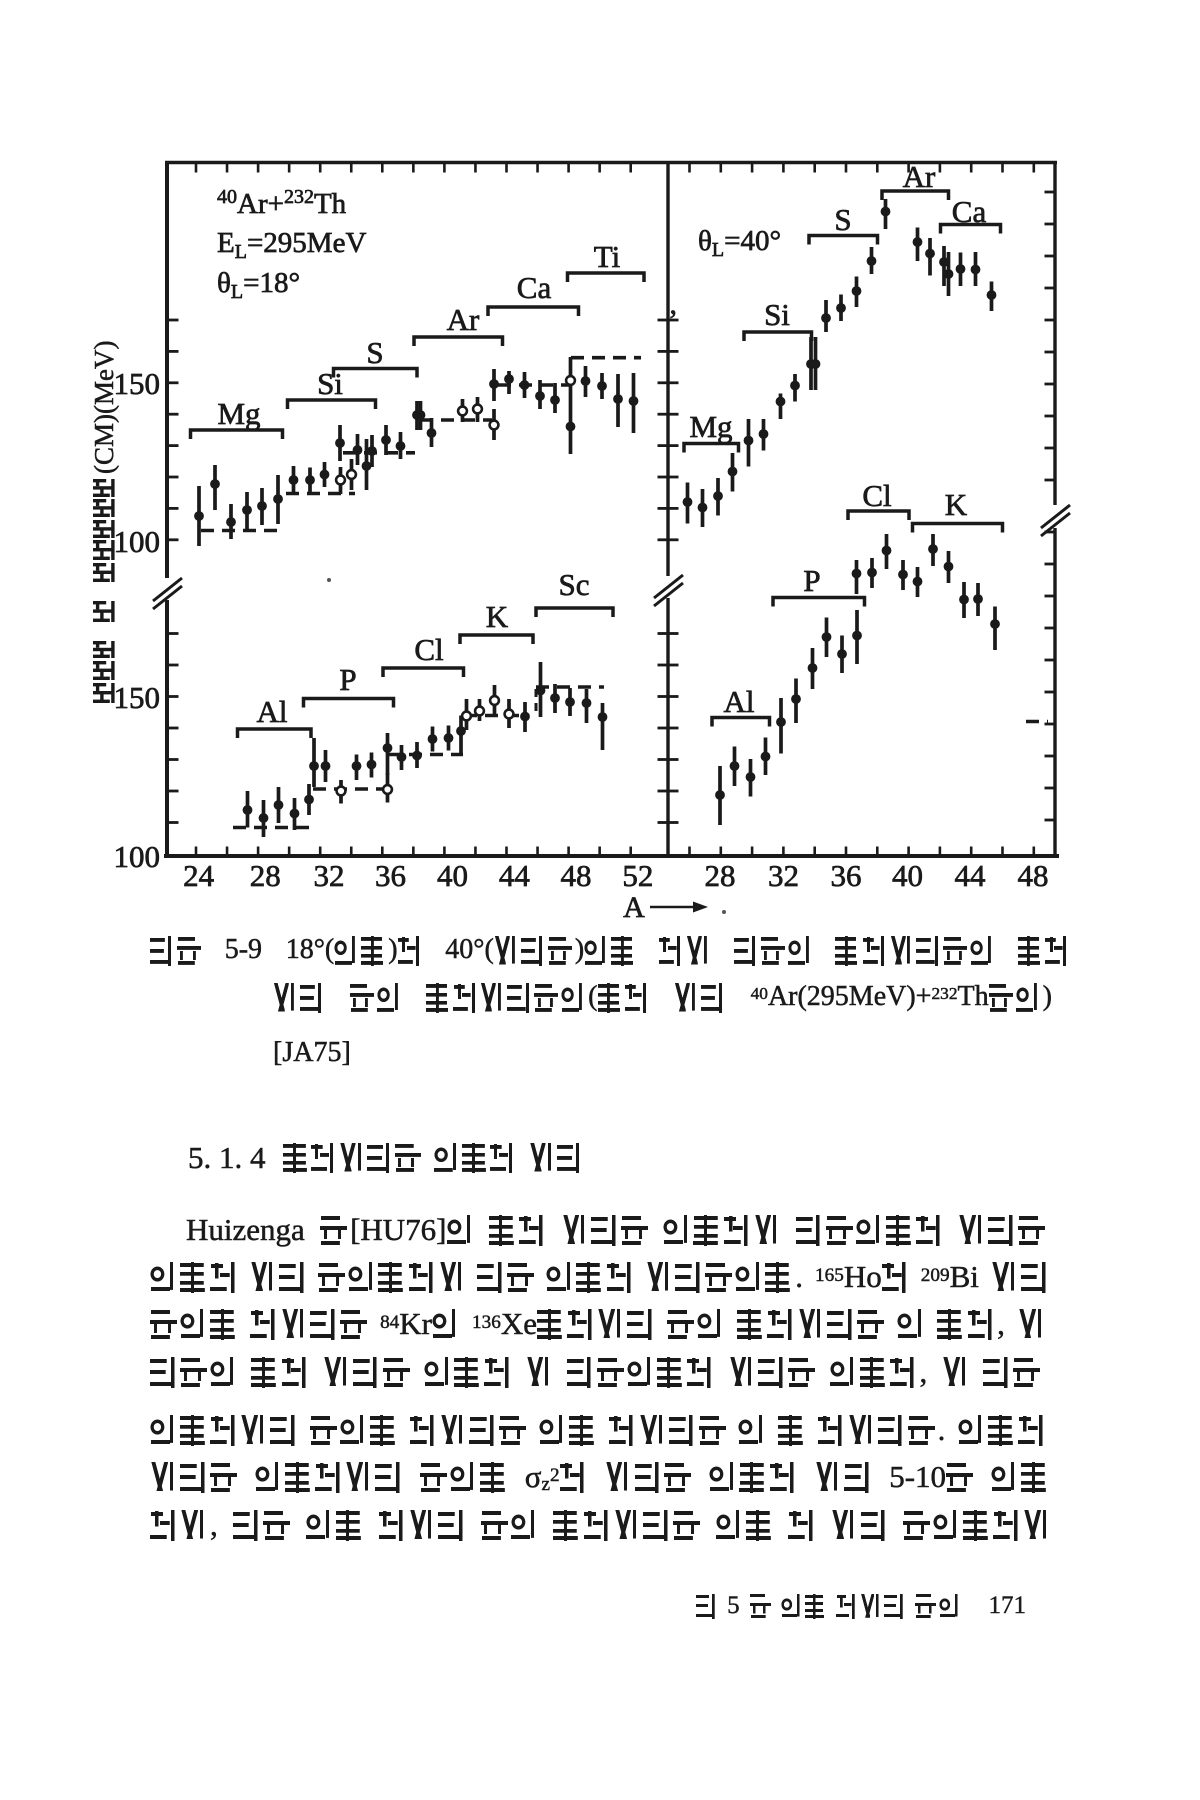  I want to click on svg-text: EL=295MeV, so click(291, 245).